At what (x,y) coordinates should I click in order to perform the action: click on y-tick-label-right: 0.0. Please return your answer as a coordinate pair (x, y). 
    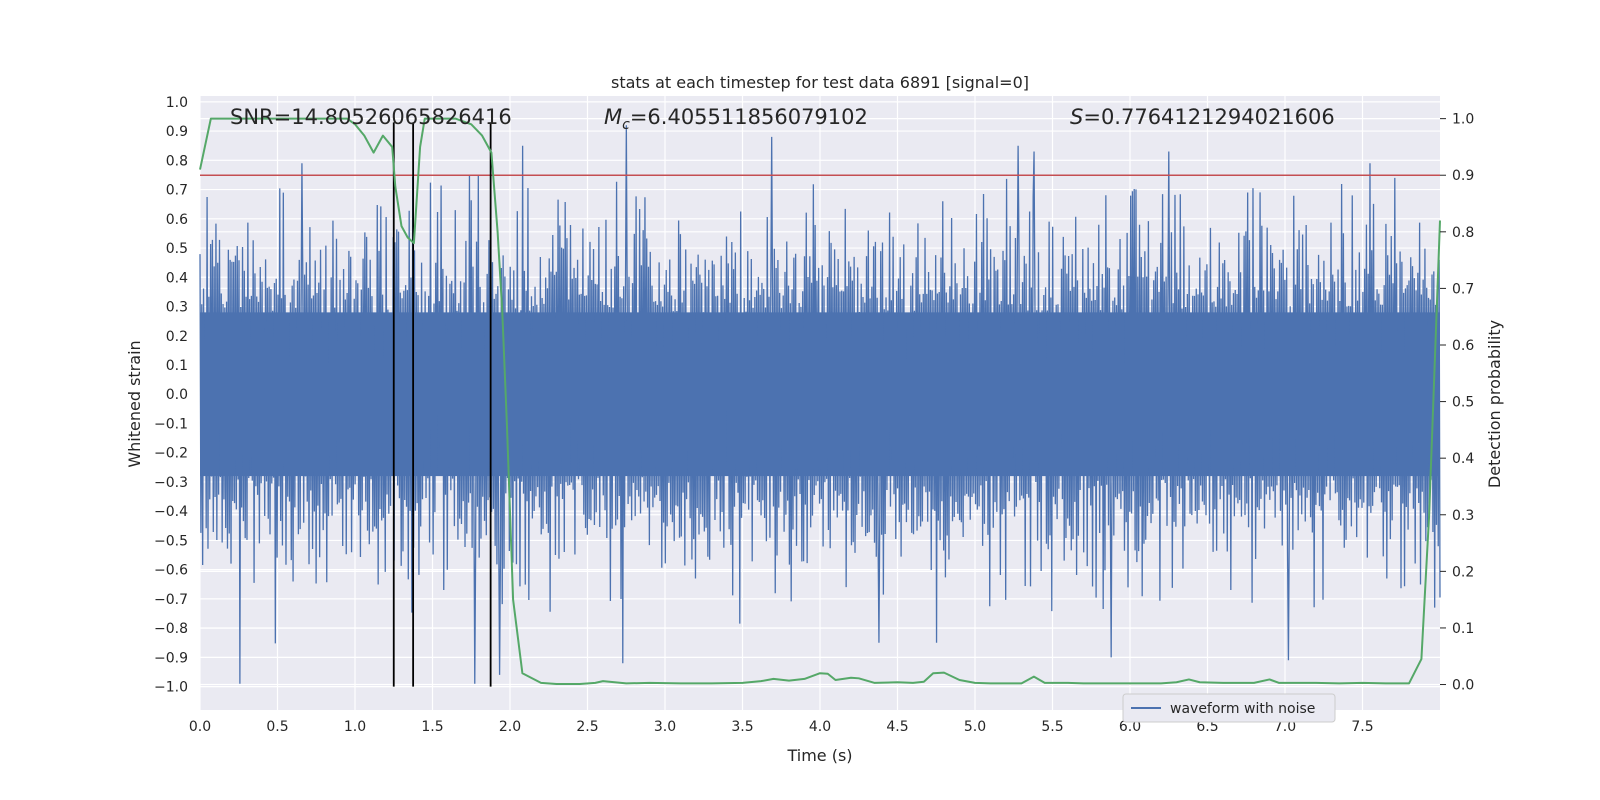
    Looking at the image, I should click on (1463, 686).